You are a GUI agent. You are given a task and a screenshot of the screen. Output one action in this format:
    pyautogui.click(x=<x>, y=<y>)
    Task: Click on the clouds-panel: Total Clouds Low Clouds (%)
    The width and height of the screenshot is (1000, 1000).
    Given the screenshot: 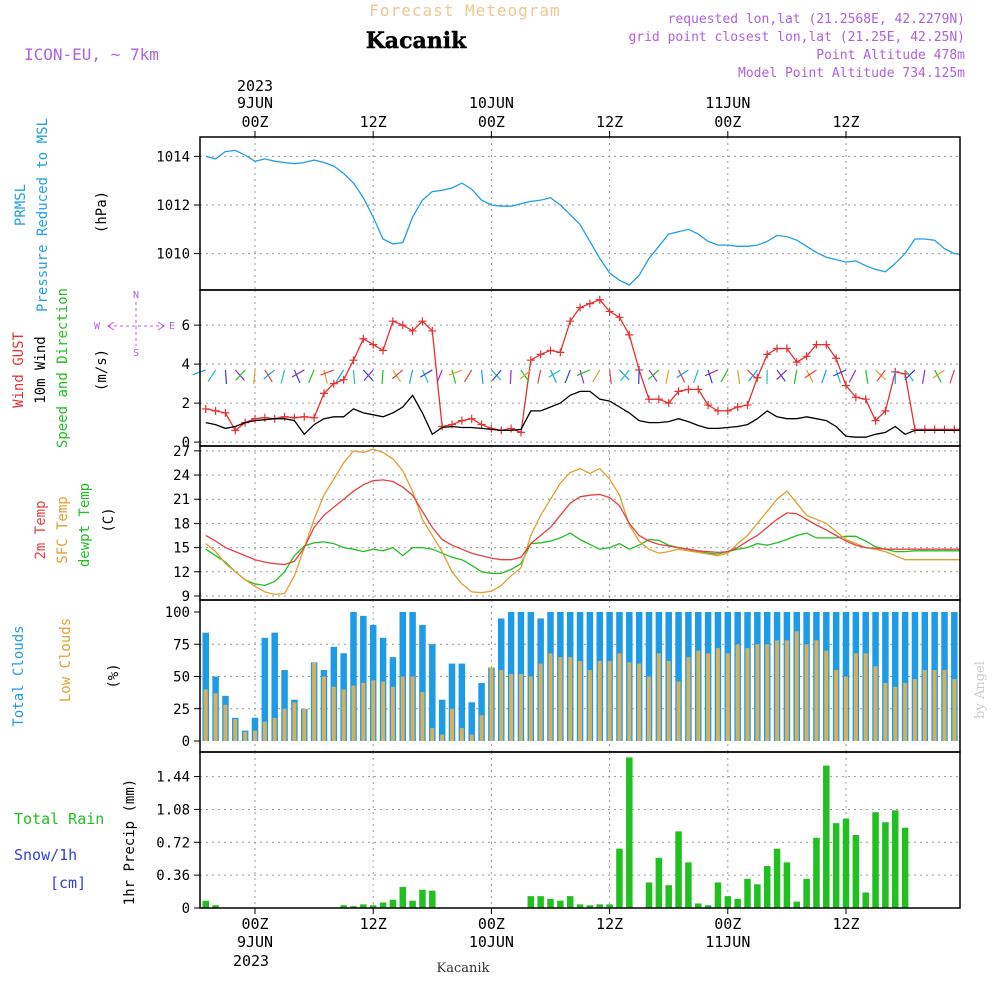 What is the action you would take?
    pyautogui.click(x=66, y=672)
    